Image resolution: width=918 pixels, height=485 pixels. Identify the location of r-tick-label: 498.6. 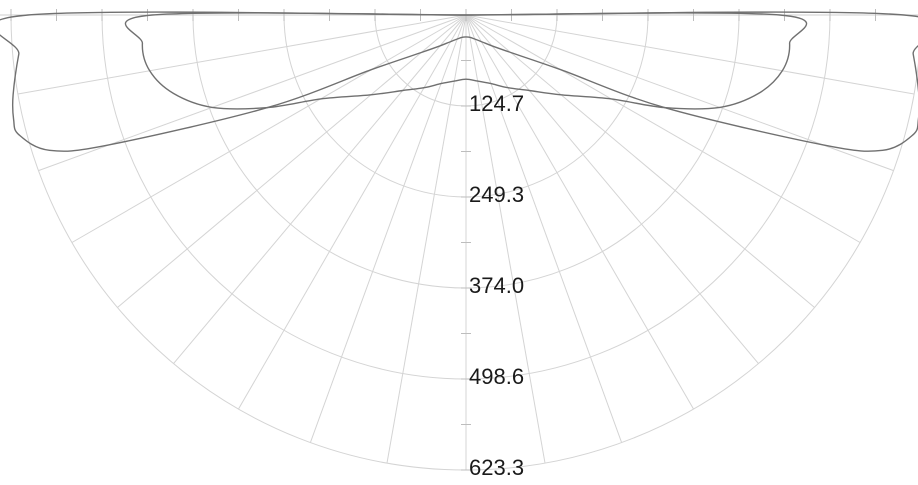
(496, 376).